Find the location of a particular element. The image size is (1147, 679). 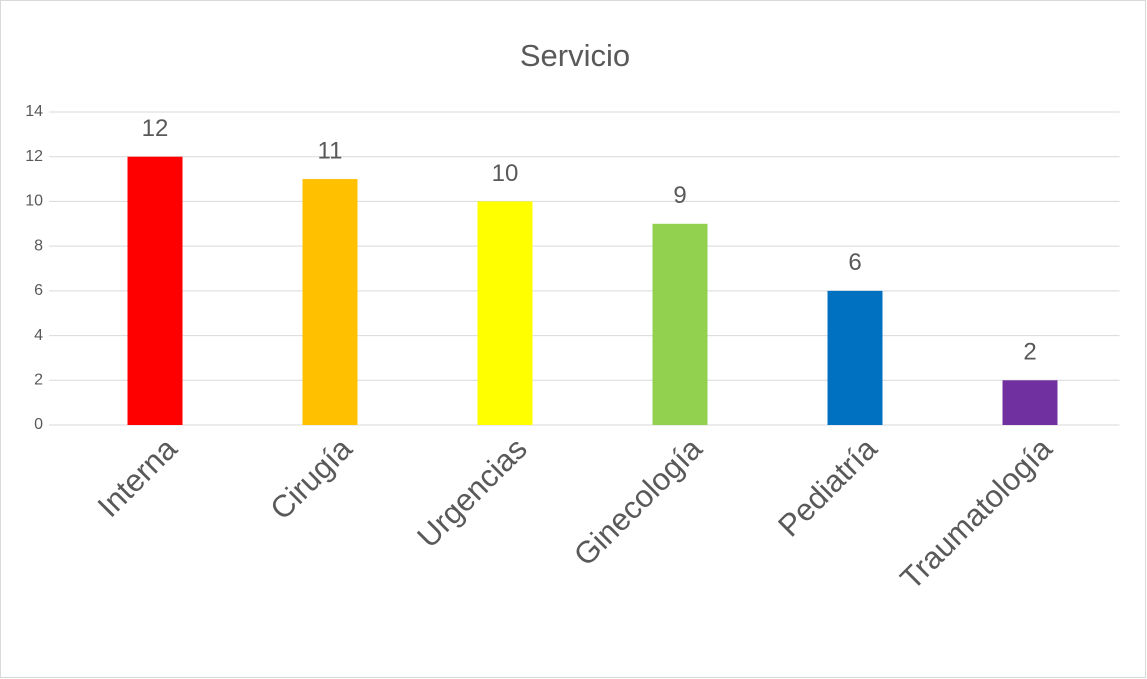

y-tick-label: 10 is located at coordinates (34, 201).